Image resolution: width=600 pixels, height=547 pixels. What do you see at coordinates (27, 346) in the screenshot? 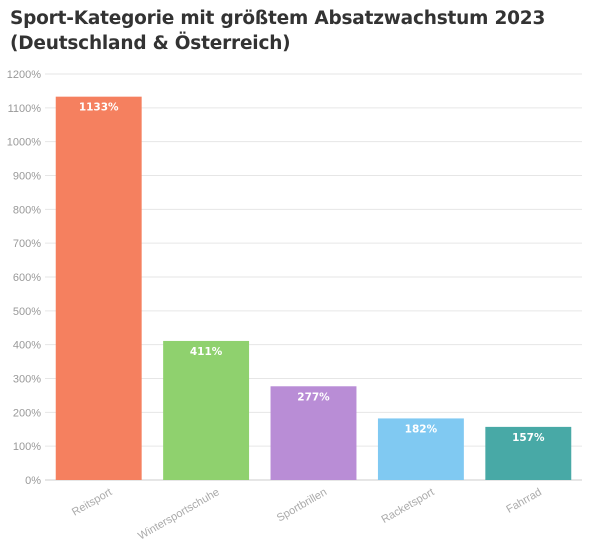
I see `y-tick-label: 400%` at bounding box center [27, 346].